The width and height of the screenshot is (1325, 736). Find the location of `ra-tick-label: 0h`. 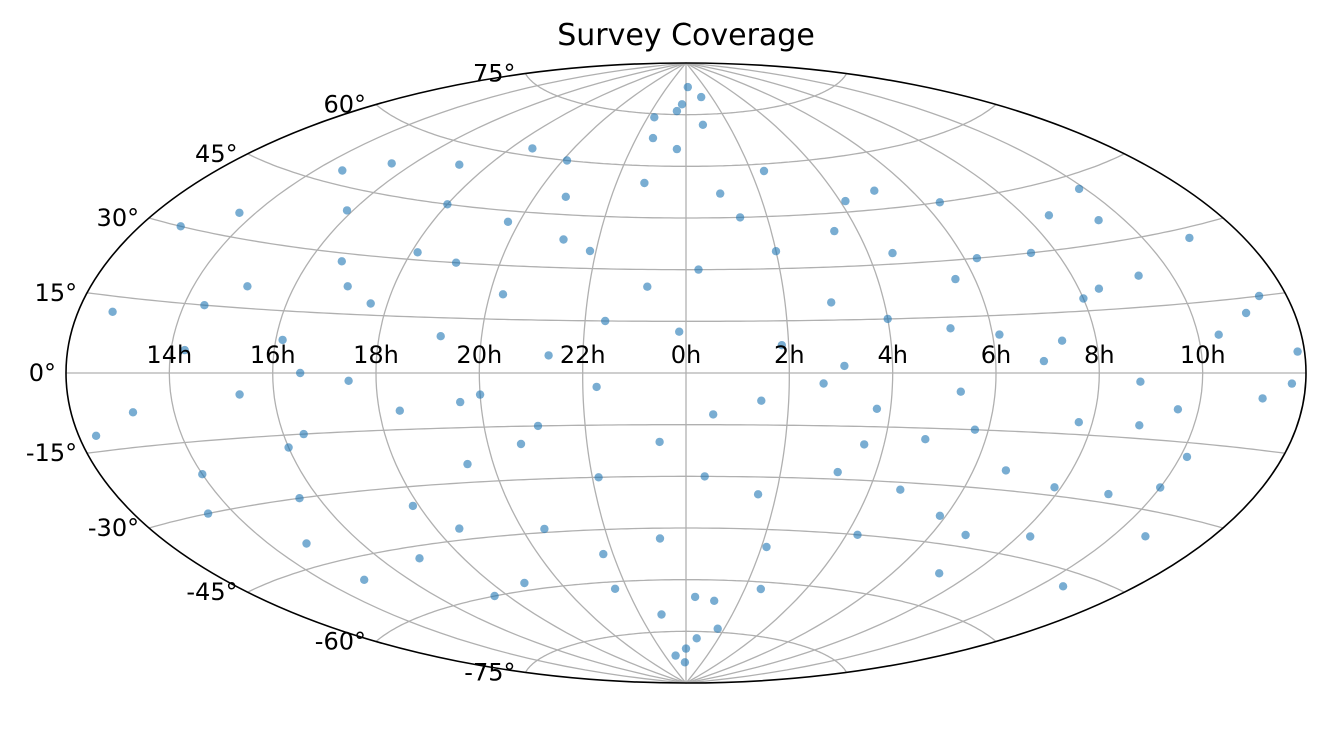

ra-tick-label: 0h is located at coordinates (686, 355).